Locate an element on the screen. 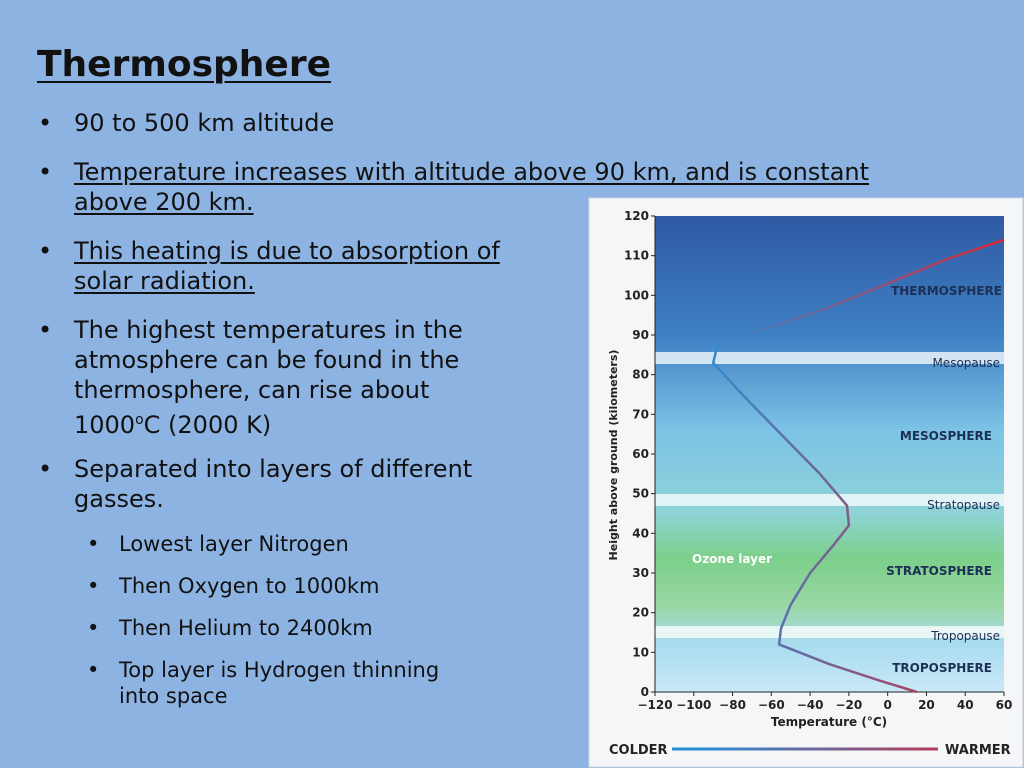  y-tick-label: 50 is located at coordinates (640, 494).